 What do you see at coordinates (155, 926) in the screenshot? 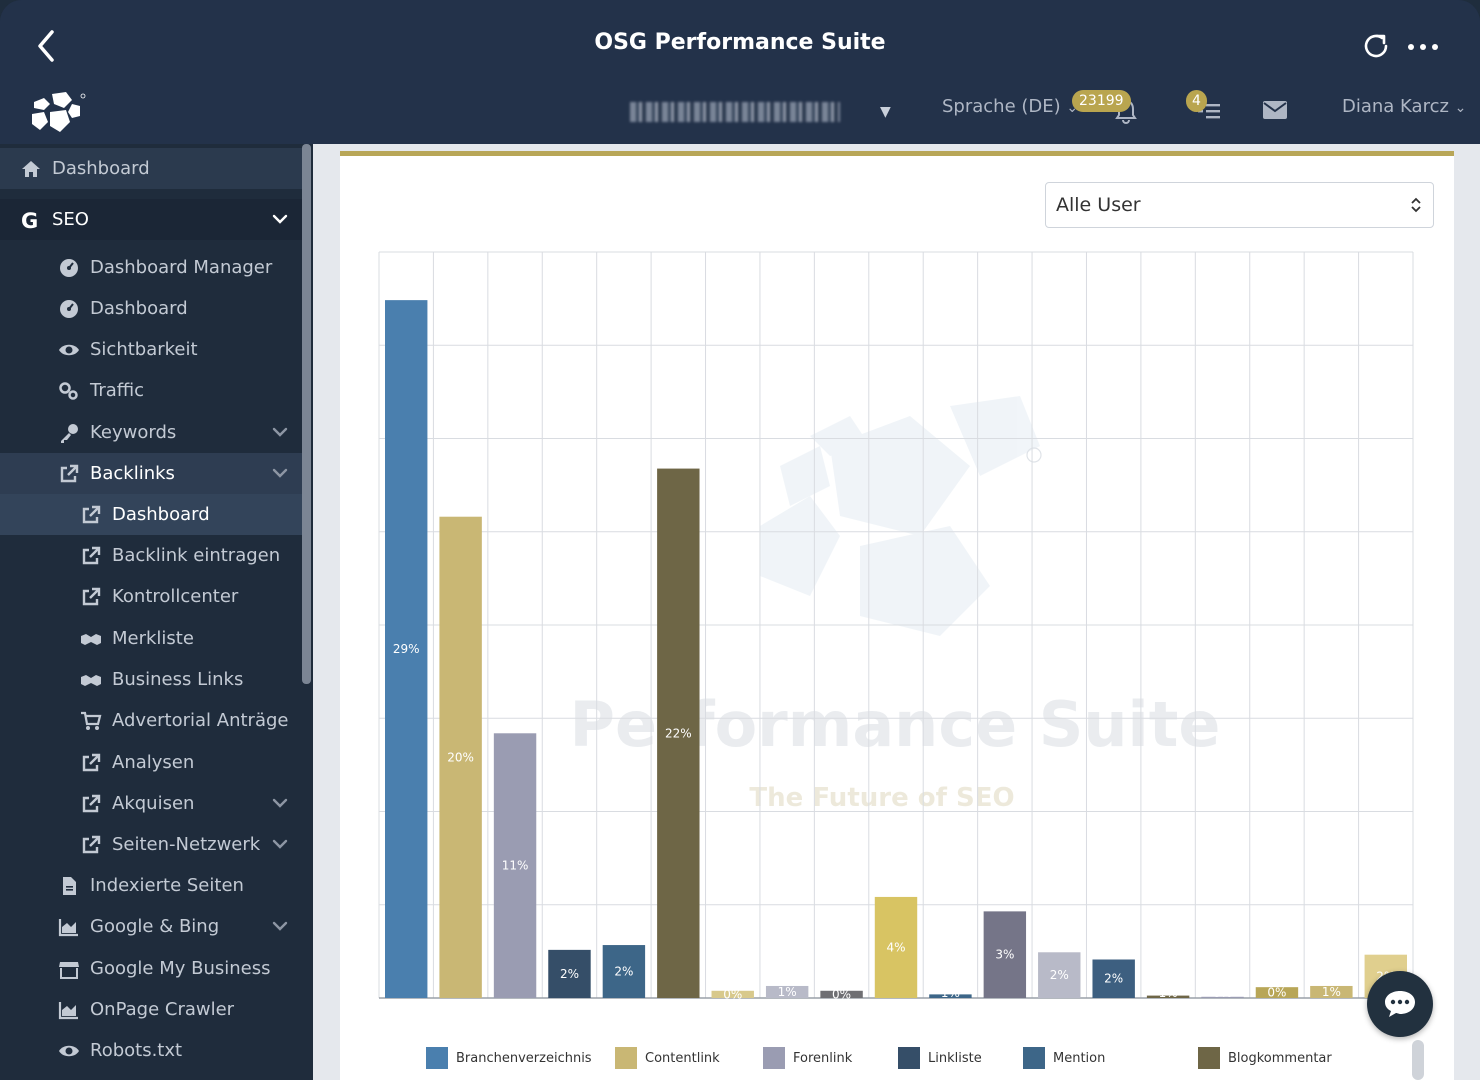
I see `sidebar-item-label: Google & Bing` at bounding box center [155, 926].